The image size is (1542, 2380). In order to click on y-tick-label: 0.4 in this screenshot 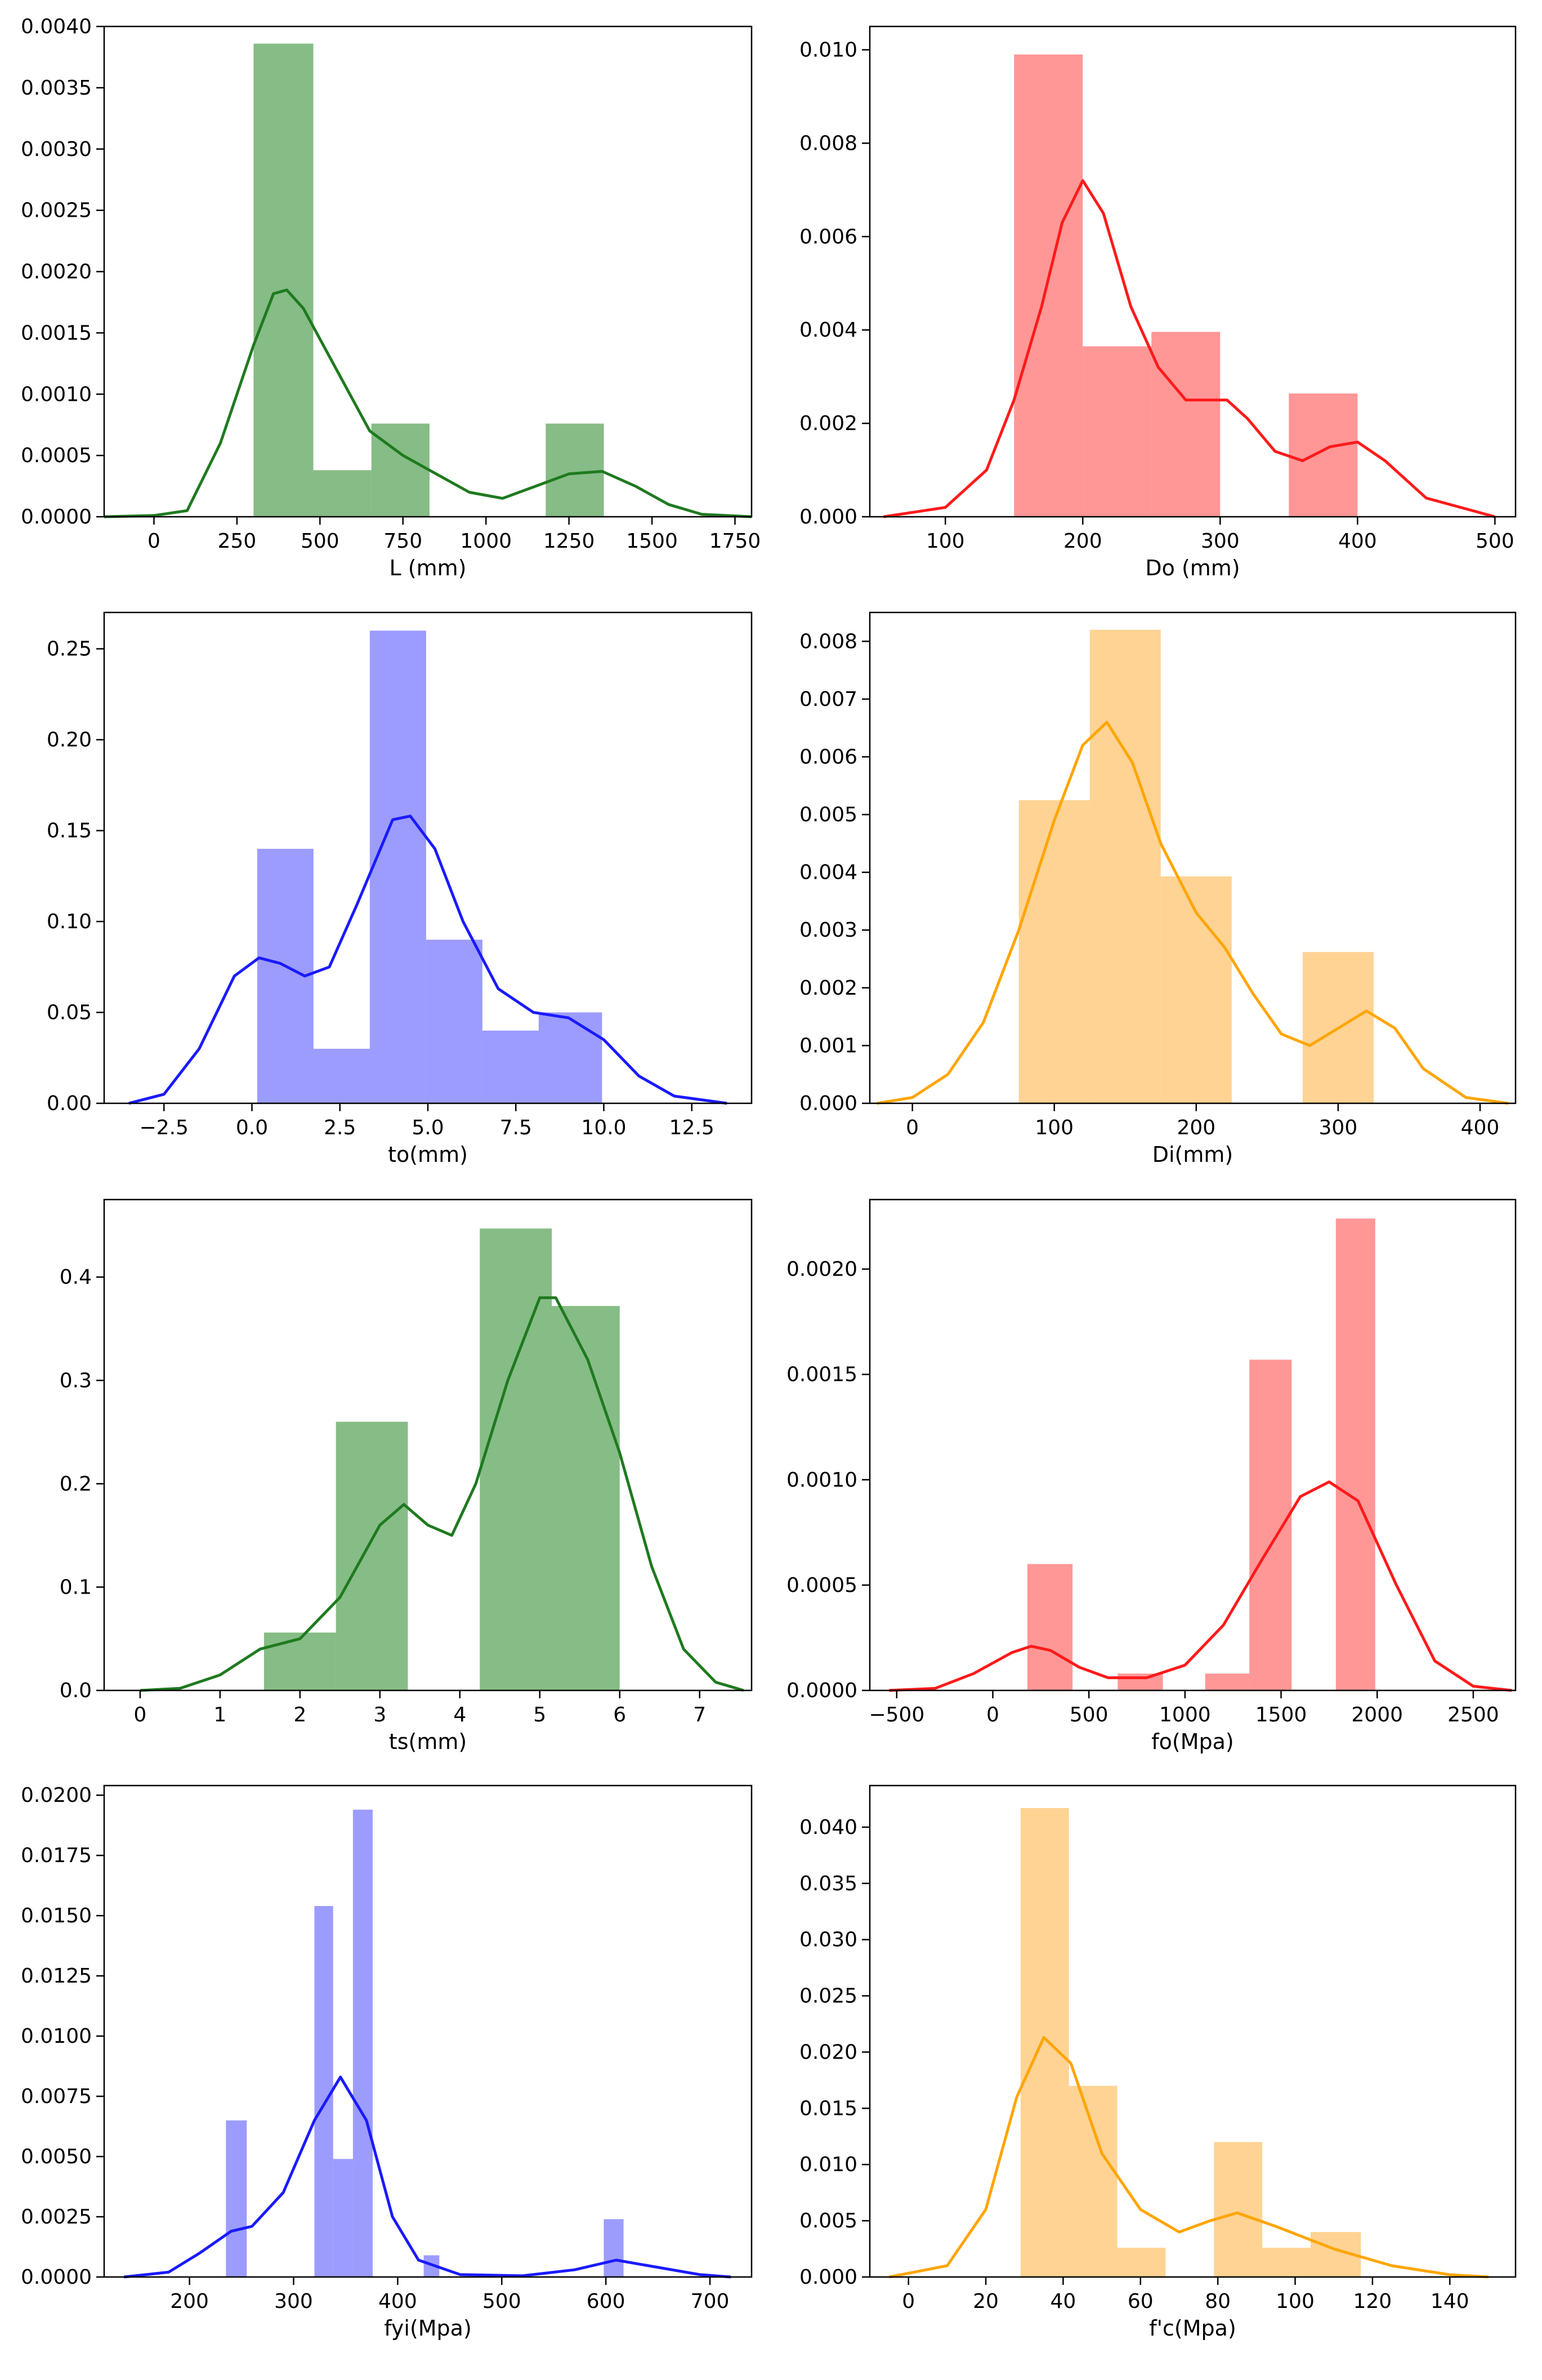, I will do `click(76, 1277)`.